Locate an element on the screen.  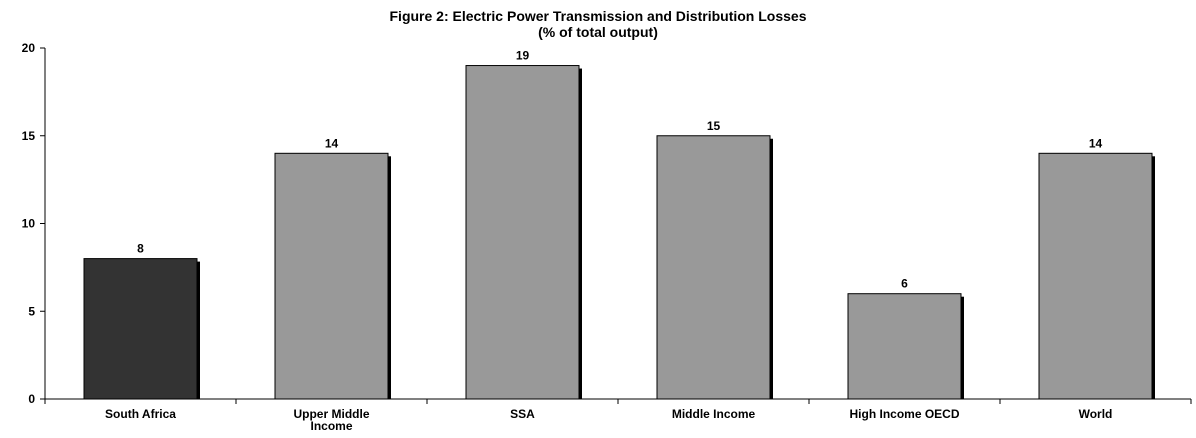
y-tick-label: 10 is located at coordinates (29, 224).